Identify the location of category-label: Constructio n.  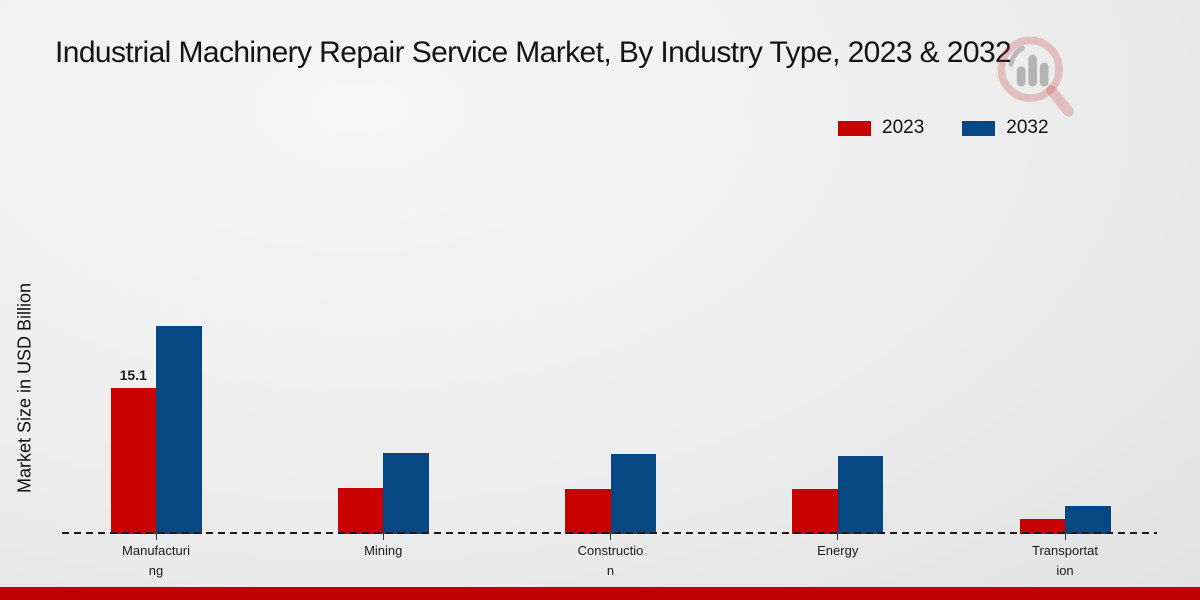
(610, 560).